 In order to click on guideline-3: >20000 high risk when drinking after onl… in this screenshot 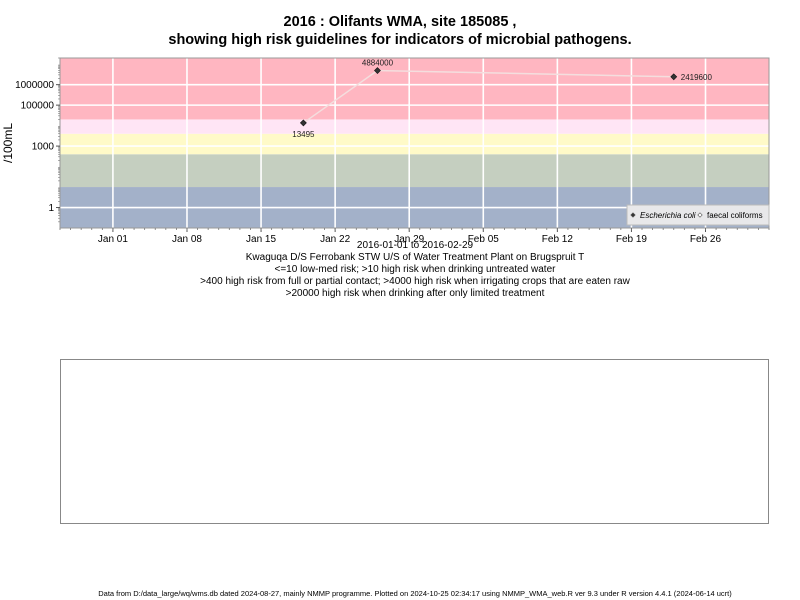, I will do `click(415, 293)`.